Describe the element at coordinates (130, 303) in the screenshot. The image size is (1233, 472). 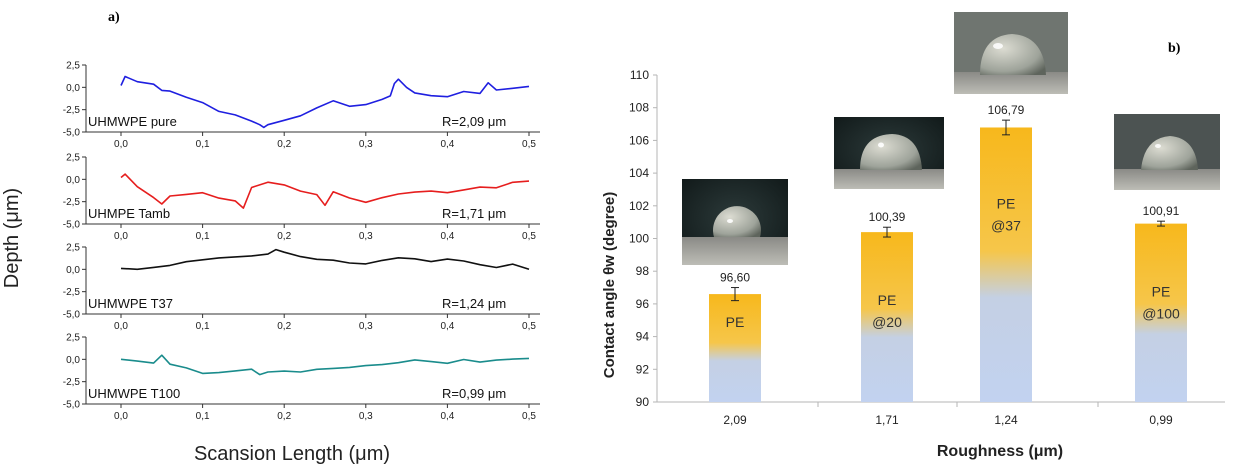
I see `series-name-label: UHMWPE T37` at that location.